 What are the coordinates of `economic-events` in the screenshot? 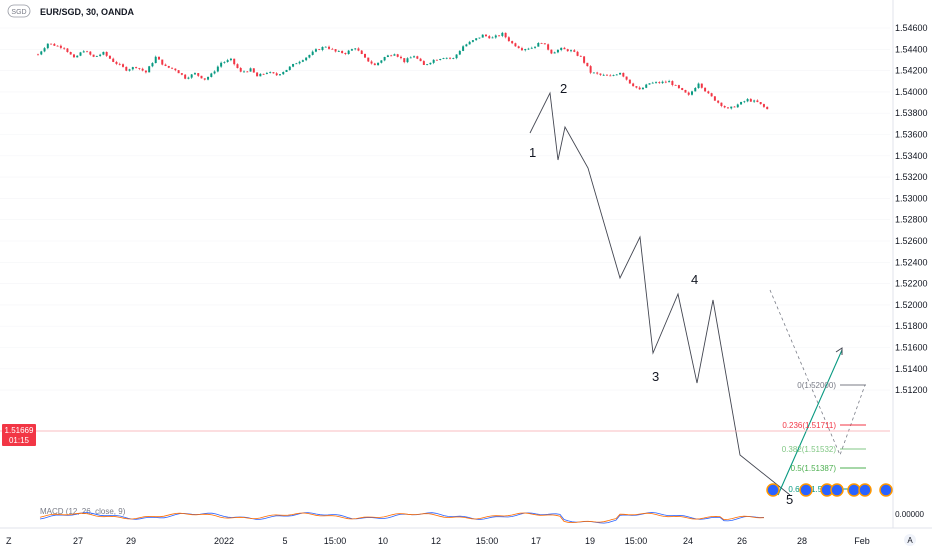 It's located at (829, 490).